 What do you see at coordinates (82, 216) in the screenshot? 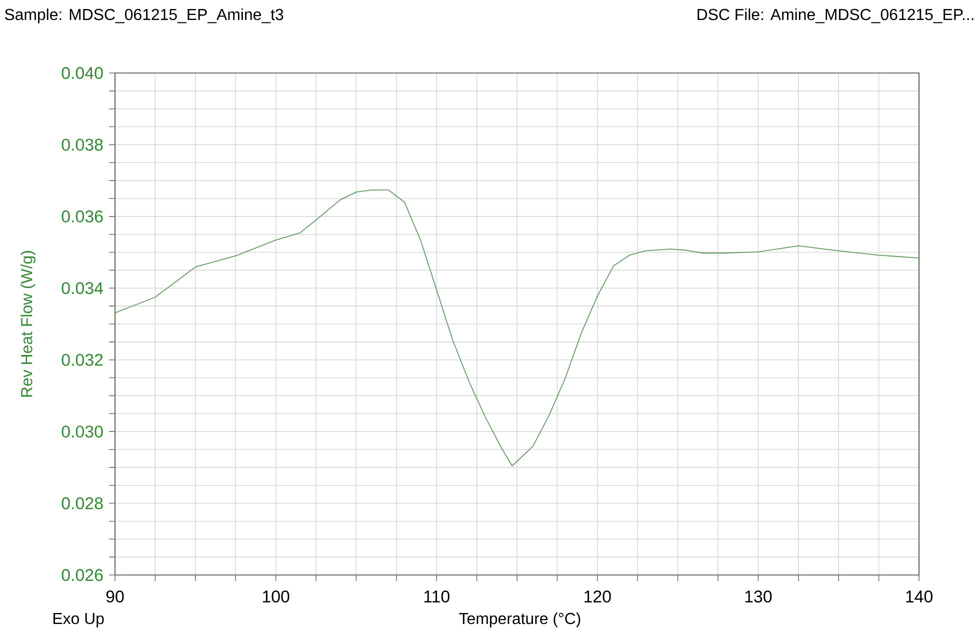
I see `y-tick-label: 0.036` at bounding box center [82, 216].